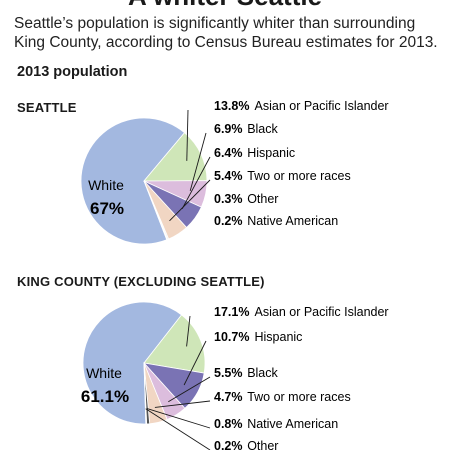 The width and height of the screenshot is (450, 450). I want to click on pie-label-white-value: 67%, so click(107, 208).